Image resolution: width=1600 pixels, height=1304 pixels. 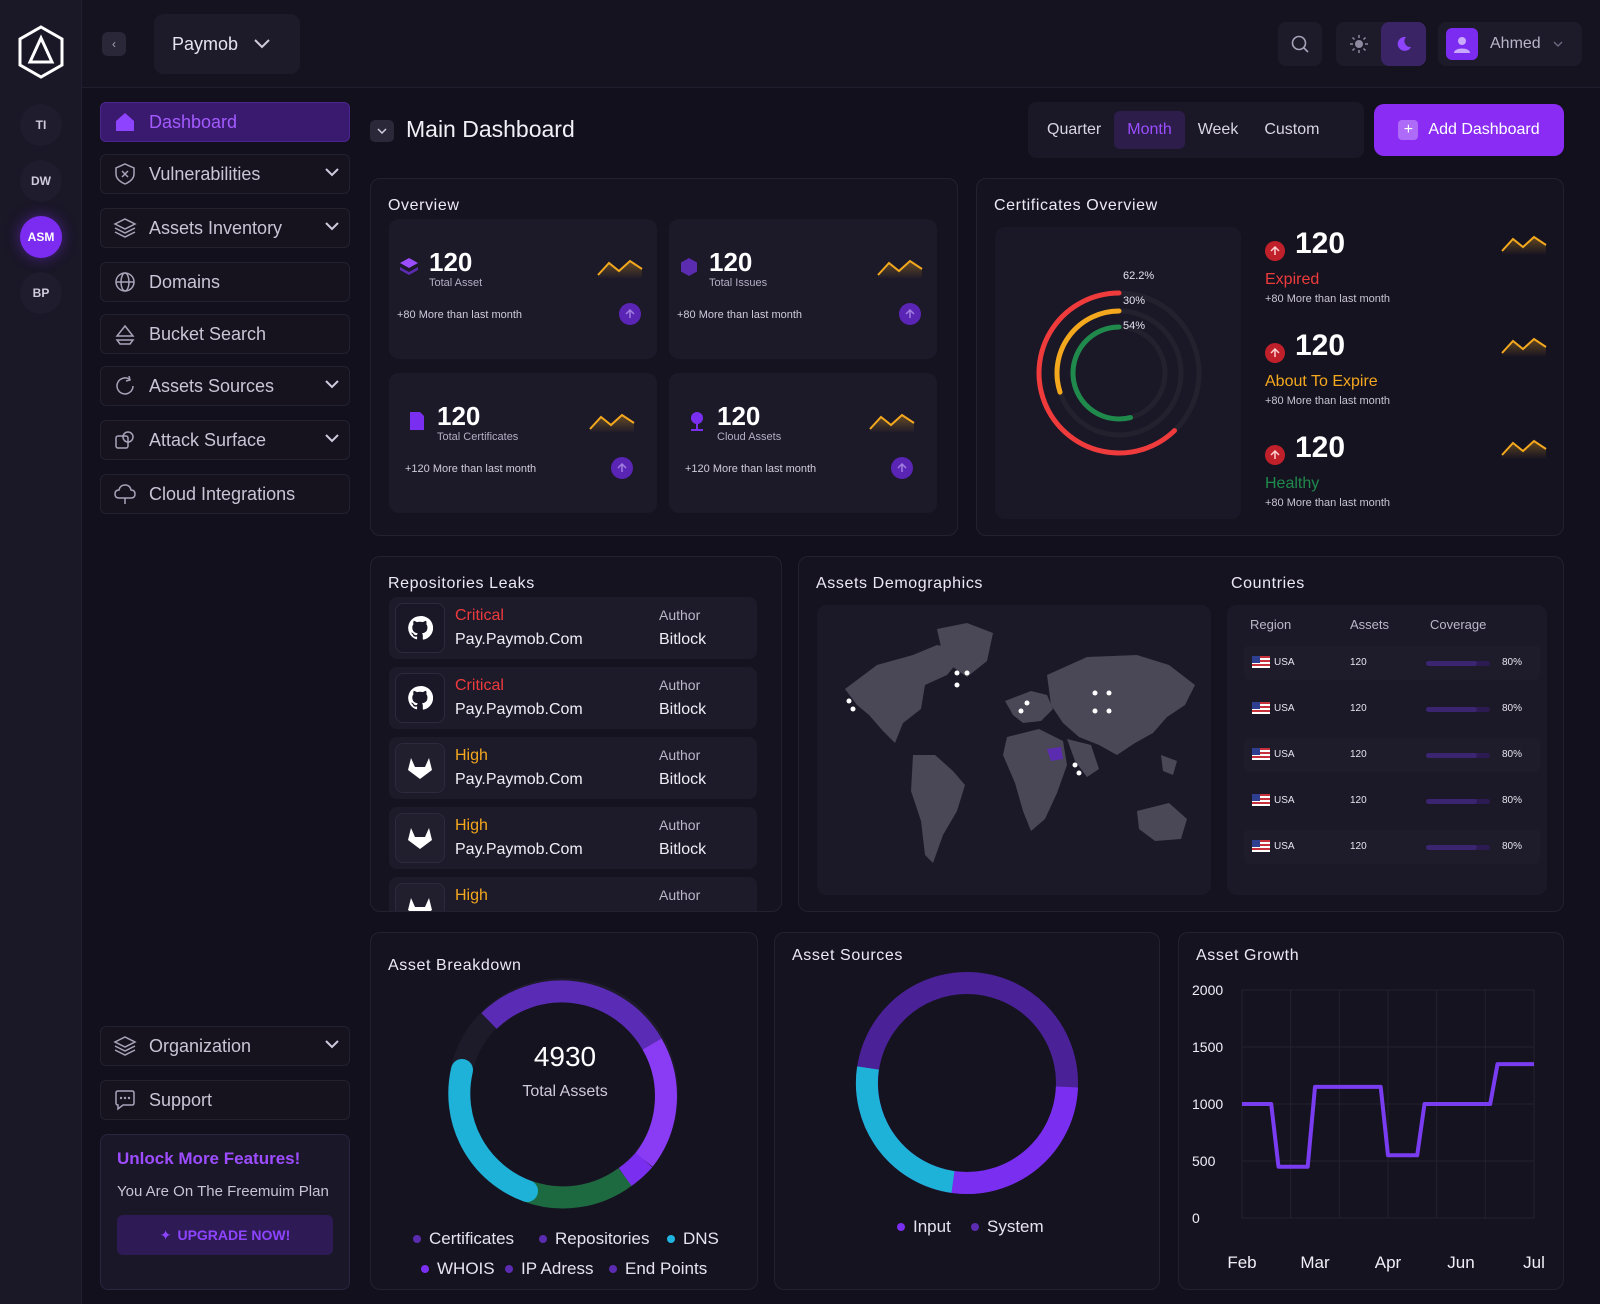 I want to click on legend-item: WHOIS, so click(x=458, y=1269).